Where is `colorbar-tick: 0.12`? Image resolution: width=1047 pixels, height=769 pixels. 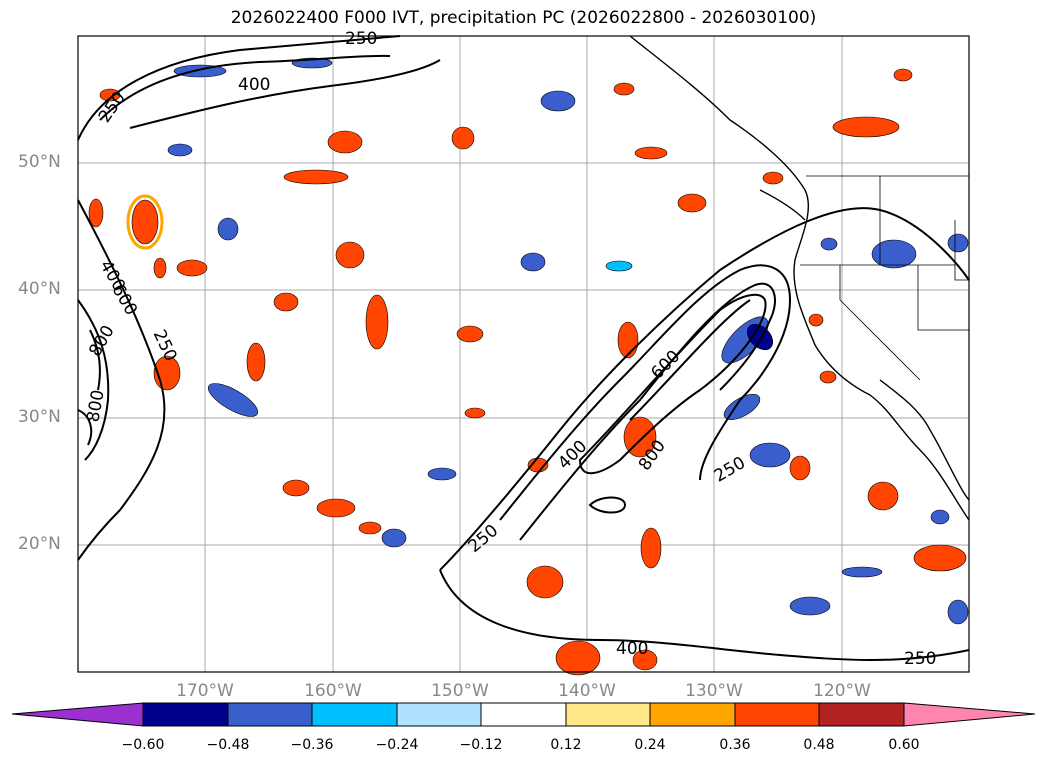
colorbar-tick: 0.12 is located at coordinates (566, 745).